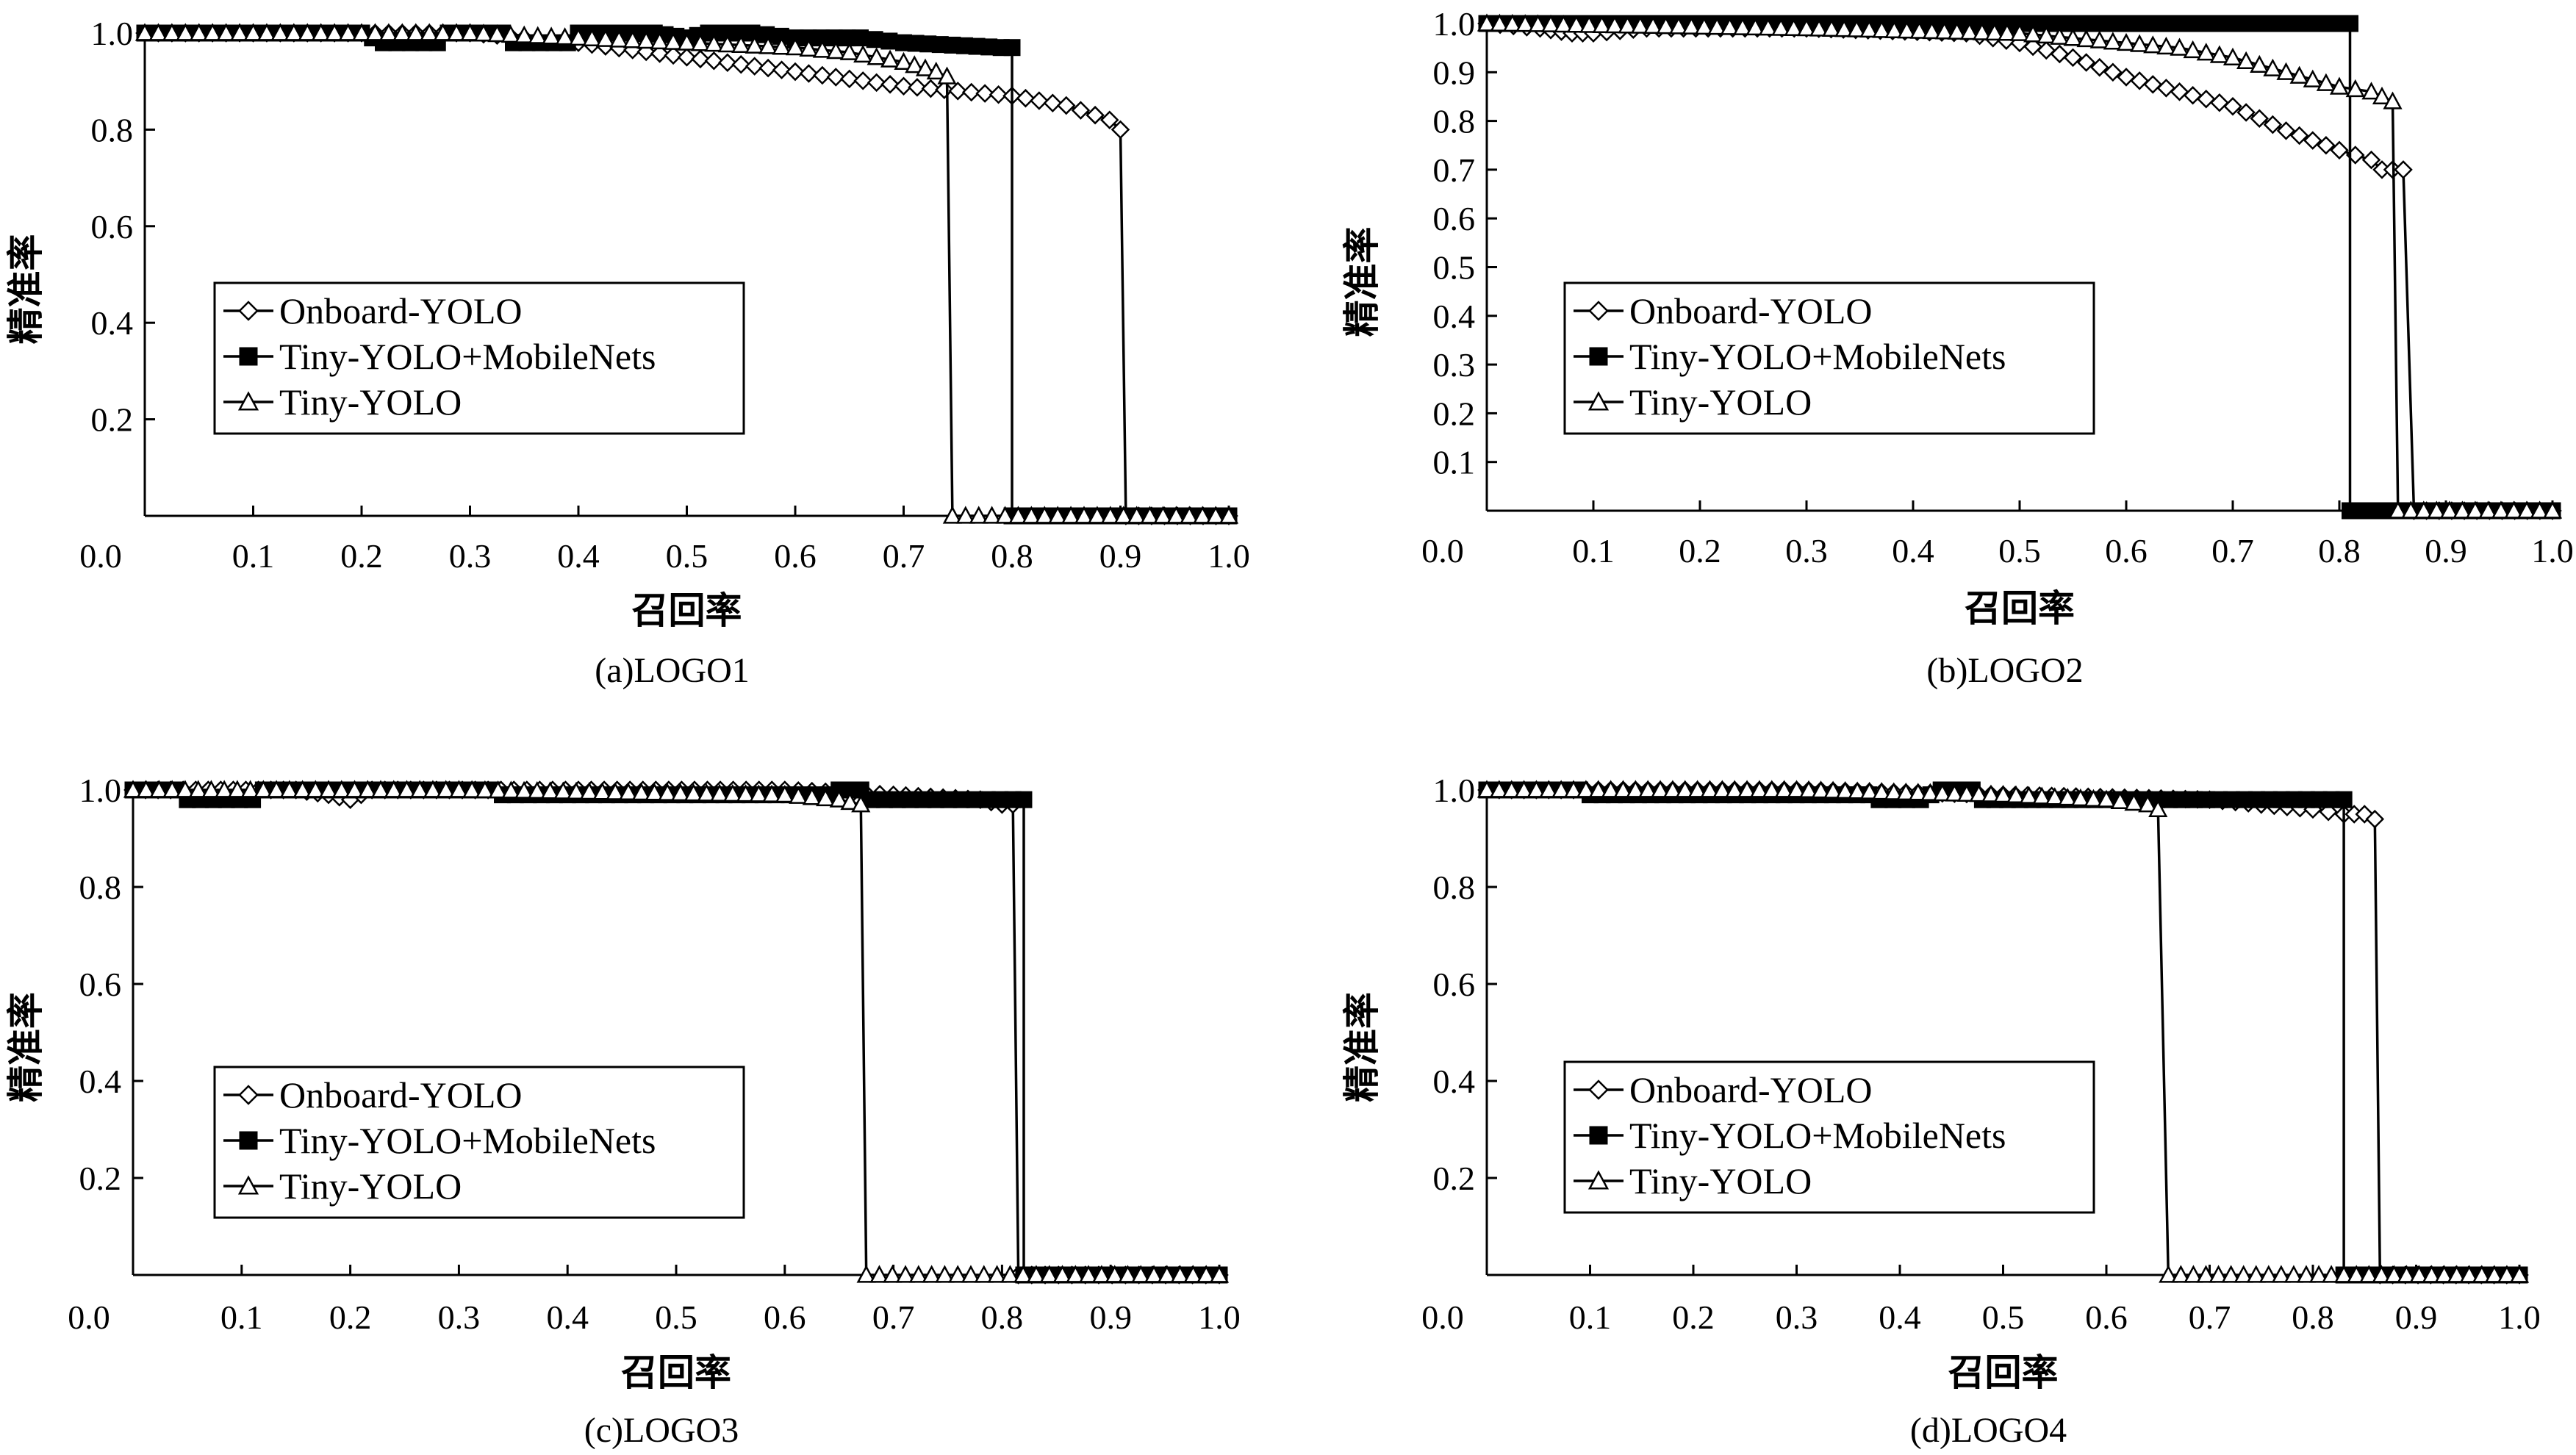 The width and height of the screenshot is (2576, 1455). I want to click on series-tiny-yolo, so click(2020, 266).